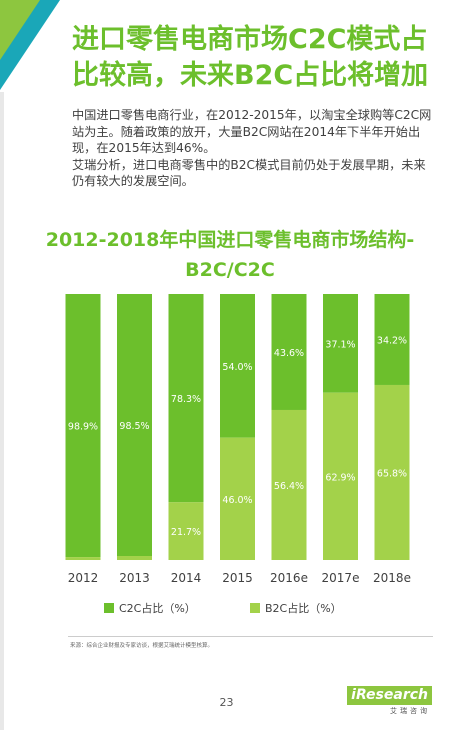 The width and height of the screenshot is (453, 730). Describe the element at coordinates (389, 695) in the screenshot. I see `brand-logo: iResearch` at that location.